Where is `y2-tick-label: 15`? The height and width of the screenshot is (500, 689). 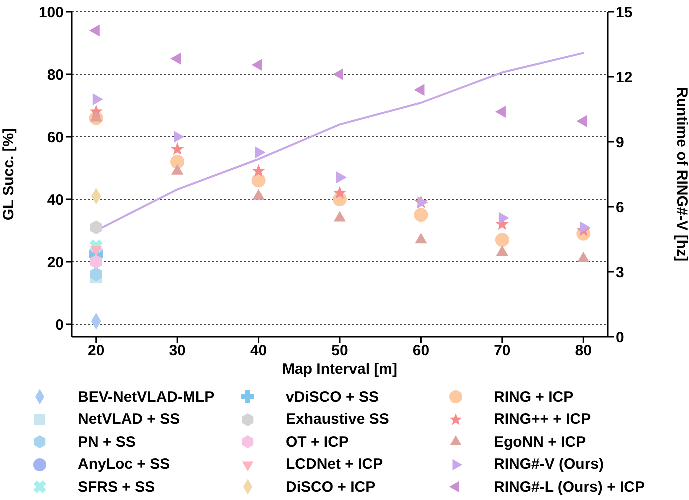 y2-tick-label: 15 is located at coordinates (624, 13).